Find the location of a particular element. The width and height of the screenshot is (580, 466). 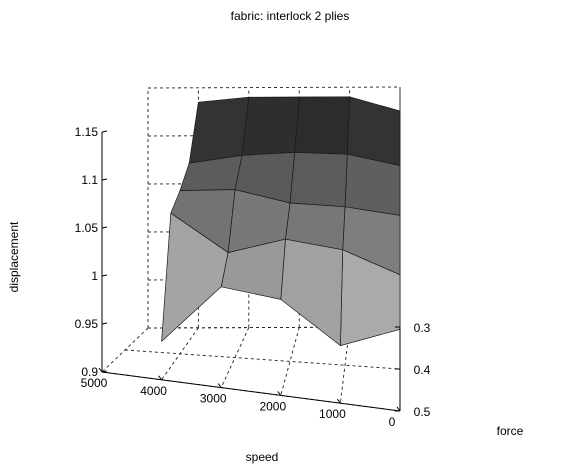

chart-title: fabric: interlock 2 plies is located at coordinates (290, 16).